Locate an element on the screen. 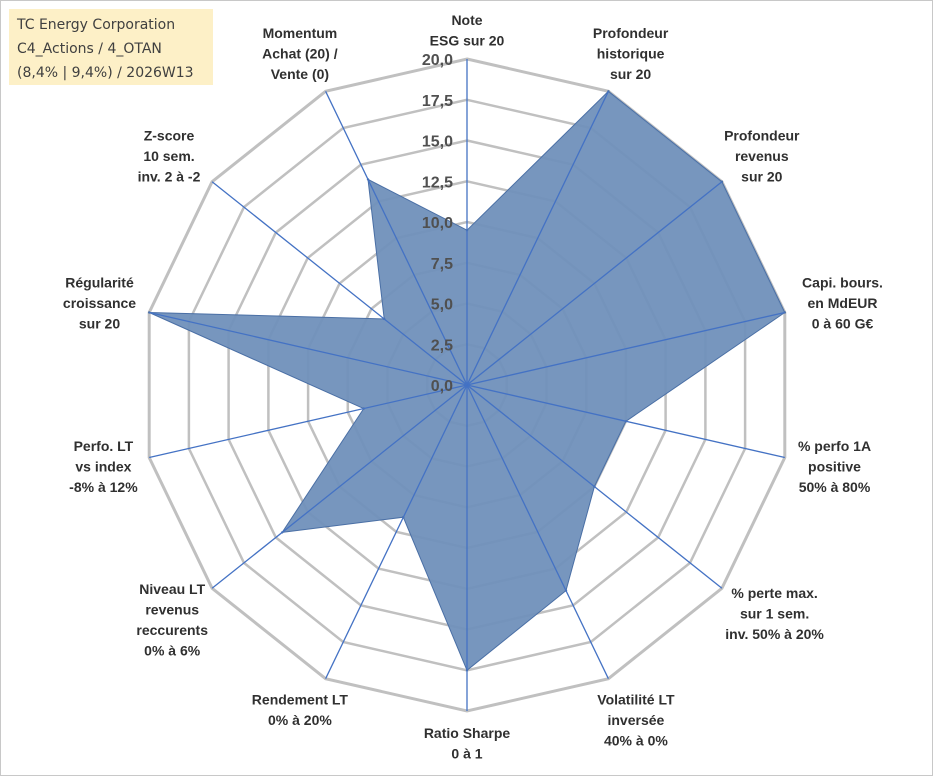 Image resolution: width=933 pixels, height=776 pixels. tick-label: 0,0 is located at coordinates (442, 386).